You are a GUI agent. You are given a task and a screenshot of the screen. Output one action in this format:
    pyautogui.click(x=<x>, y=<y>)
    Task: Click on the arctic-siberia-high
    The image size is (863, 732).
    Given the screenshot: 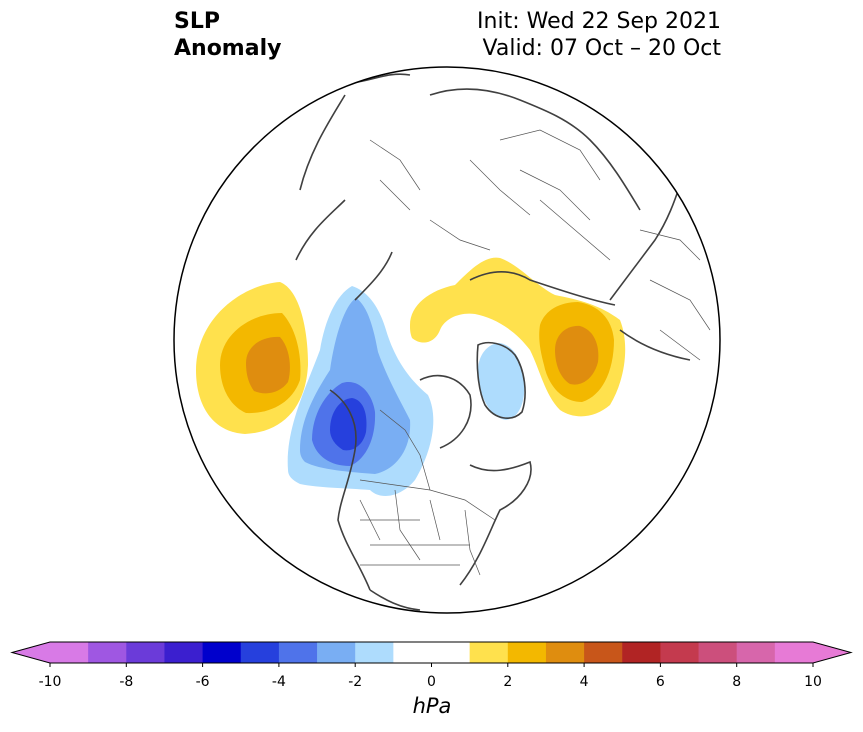 What is the action you would take?
    pyautogui.click(x=518, y=337)
    